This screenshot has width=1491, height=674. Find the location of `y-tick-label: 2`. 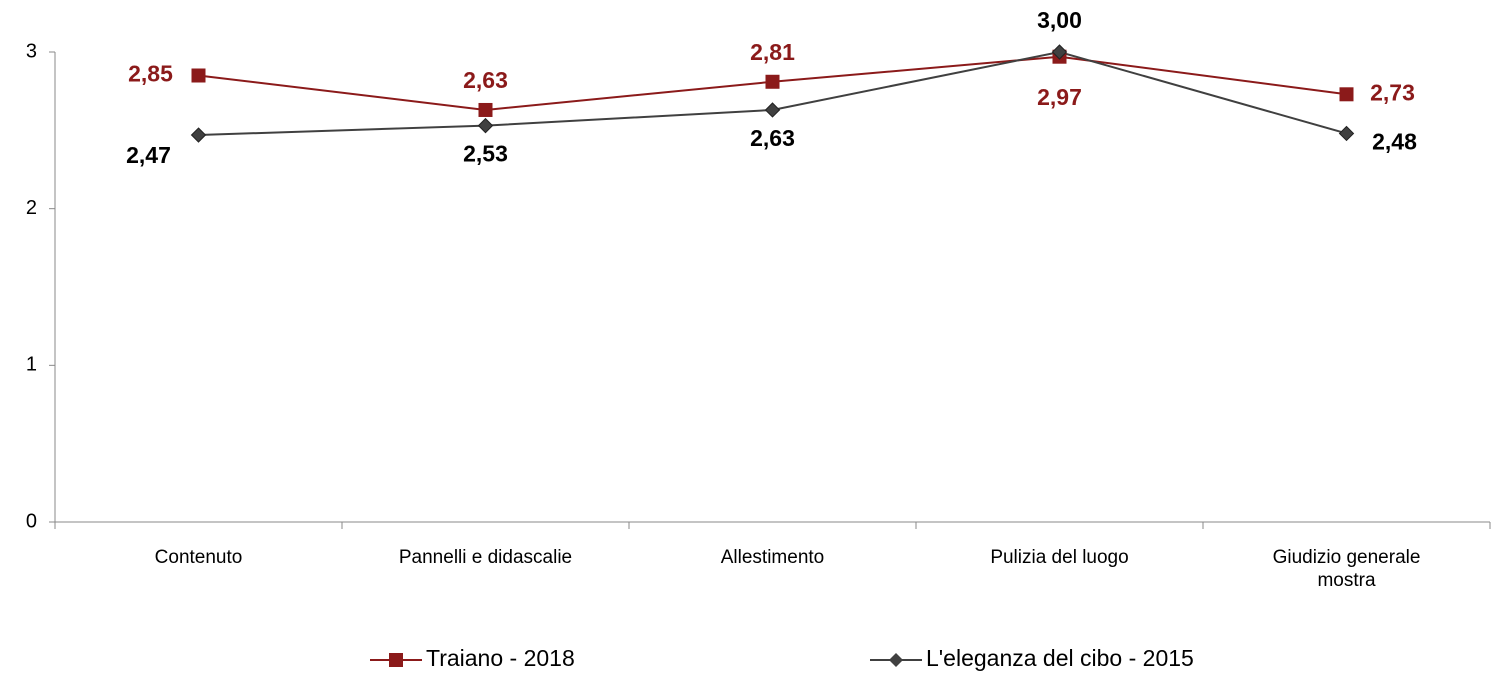

y-tick-label: 2 is located at coordinates (31, 208).